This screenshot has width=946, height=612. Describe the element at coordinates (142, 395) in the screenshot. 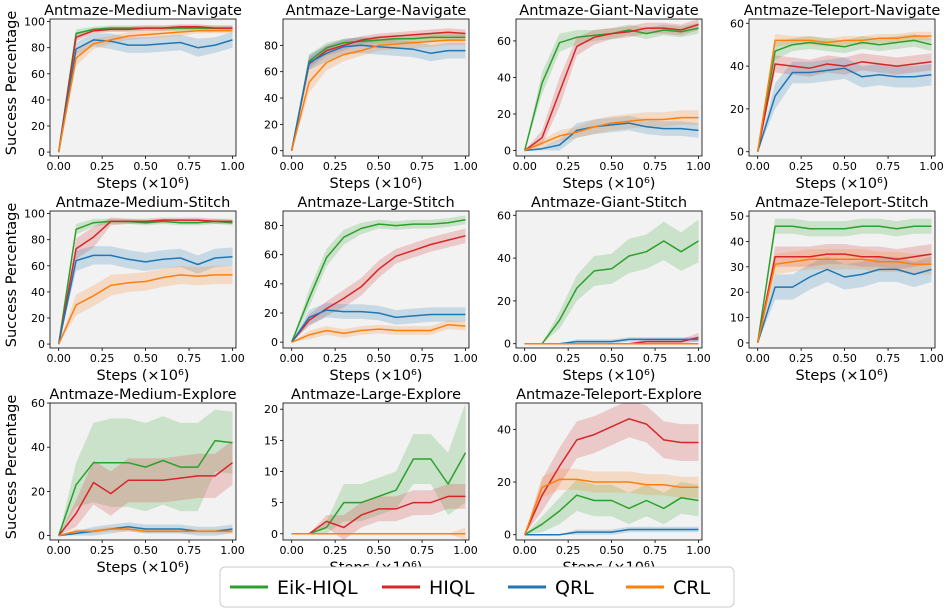

I see `subplot-title-antmaze-medium-explore: Antmaze-Medium-Explore` at that location.